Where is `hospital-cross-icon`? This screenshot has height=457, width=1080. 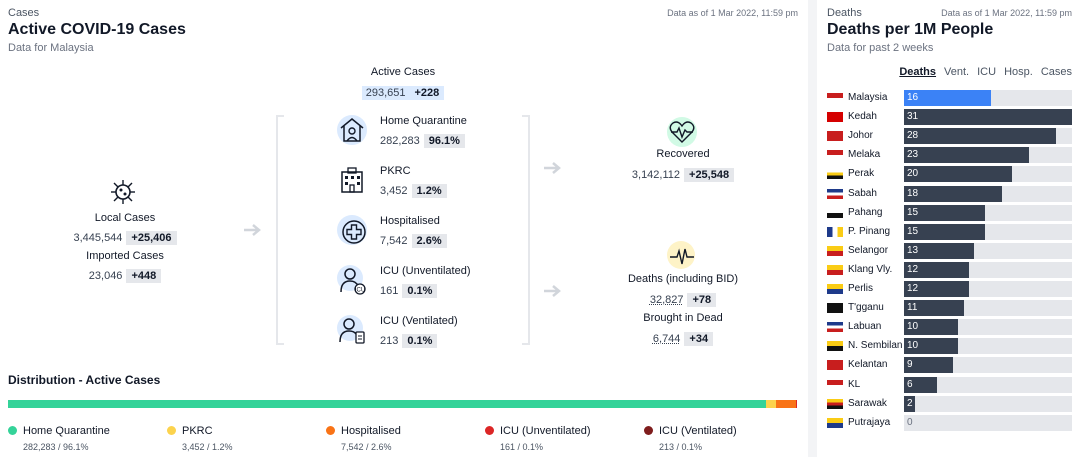 hospital-cross-icon is located at coordinates (352, 230).